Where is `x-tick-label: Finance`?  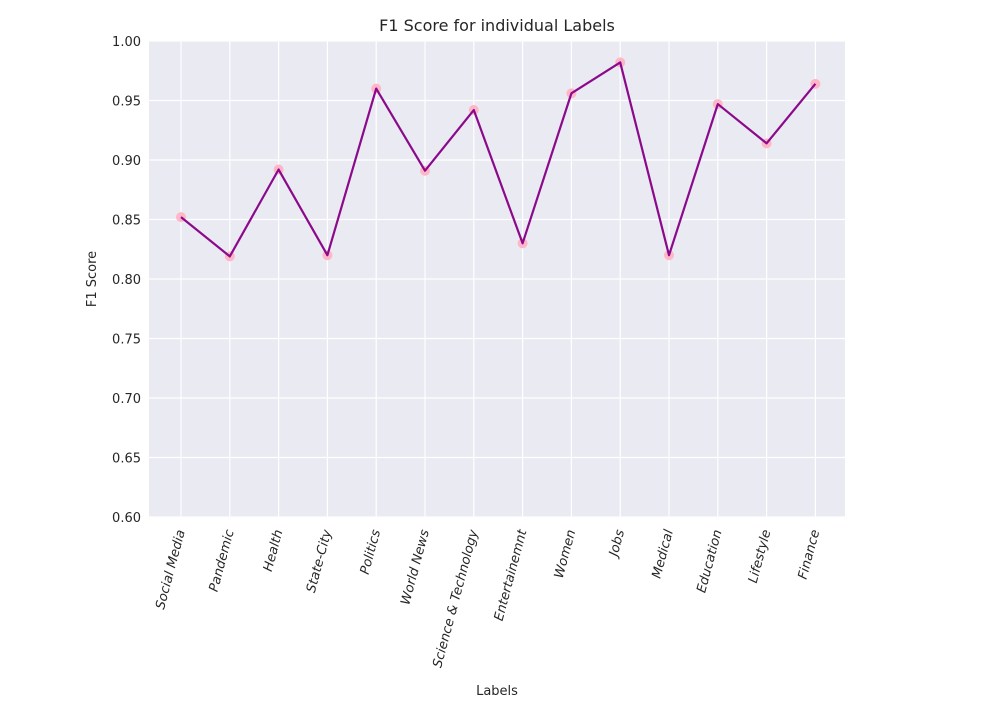
x-tick-label: Finance is located at coordinates (810, 554).